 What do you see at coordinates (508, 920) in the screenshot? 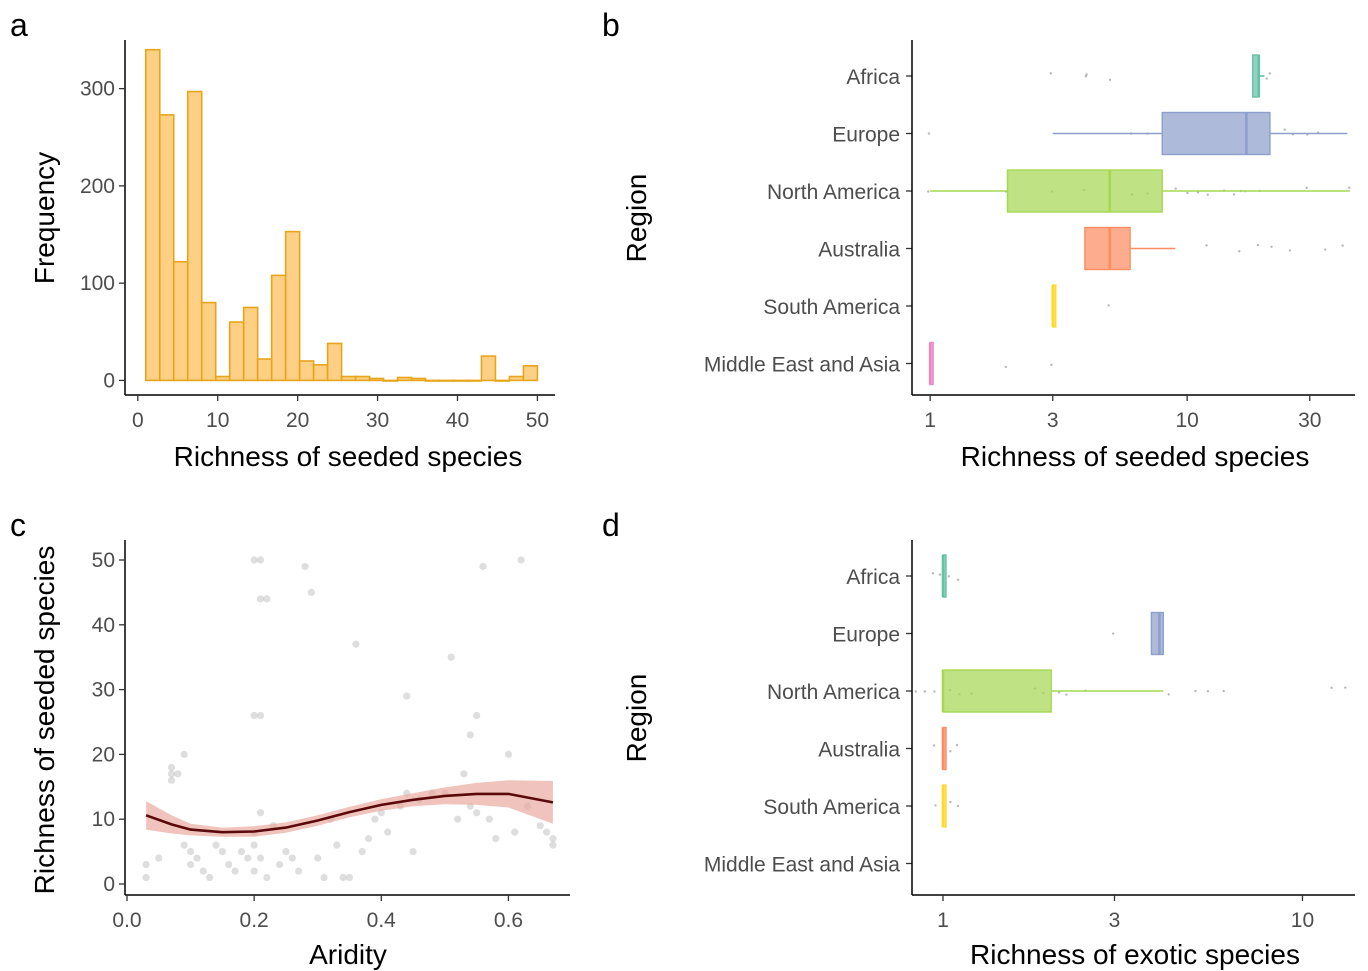
I see `x-tick-label-c: 0.6` at bounding box center [508, 920].